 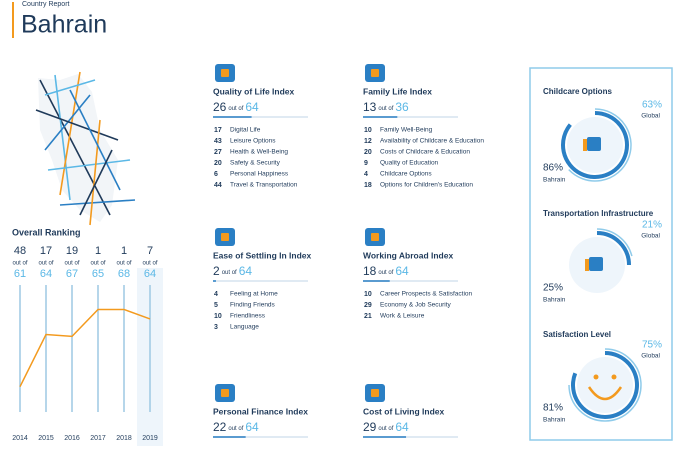 What do you see at coordinates (245, 130) in the screenshot?
I see `item-label: Digital Life` at bounding box center [245, 130].